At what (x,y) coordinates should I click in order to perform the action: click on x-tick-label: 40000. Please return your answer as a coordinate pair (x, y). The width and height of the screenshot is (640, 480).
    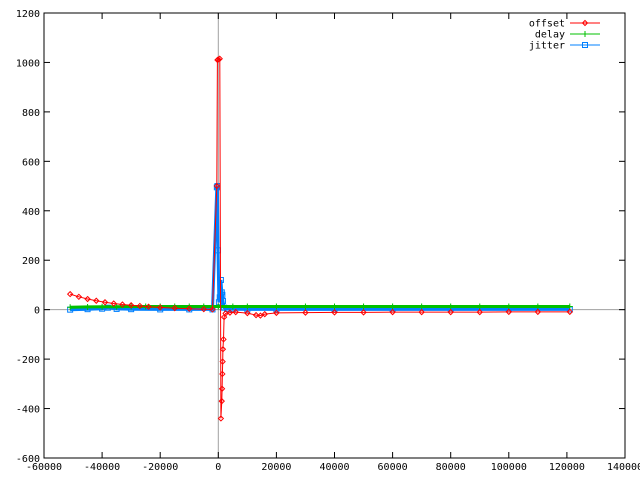
    Looking at the image, I should click on (334, 467).